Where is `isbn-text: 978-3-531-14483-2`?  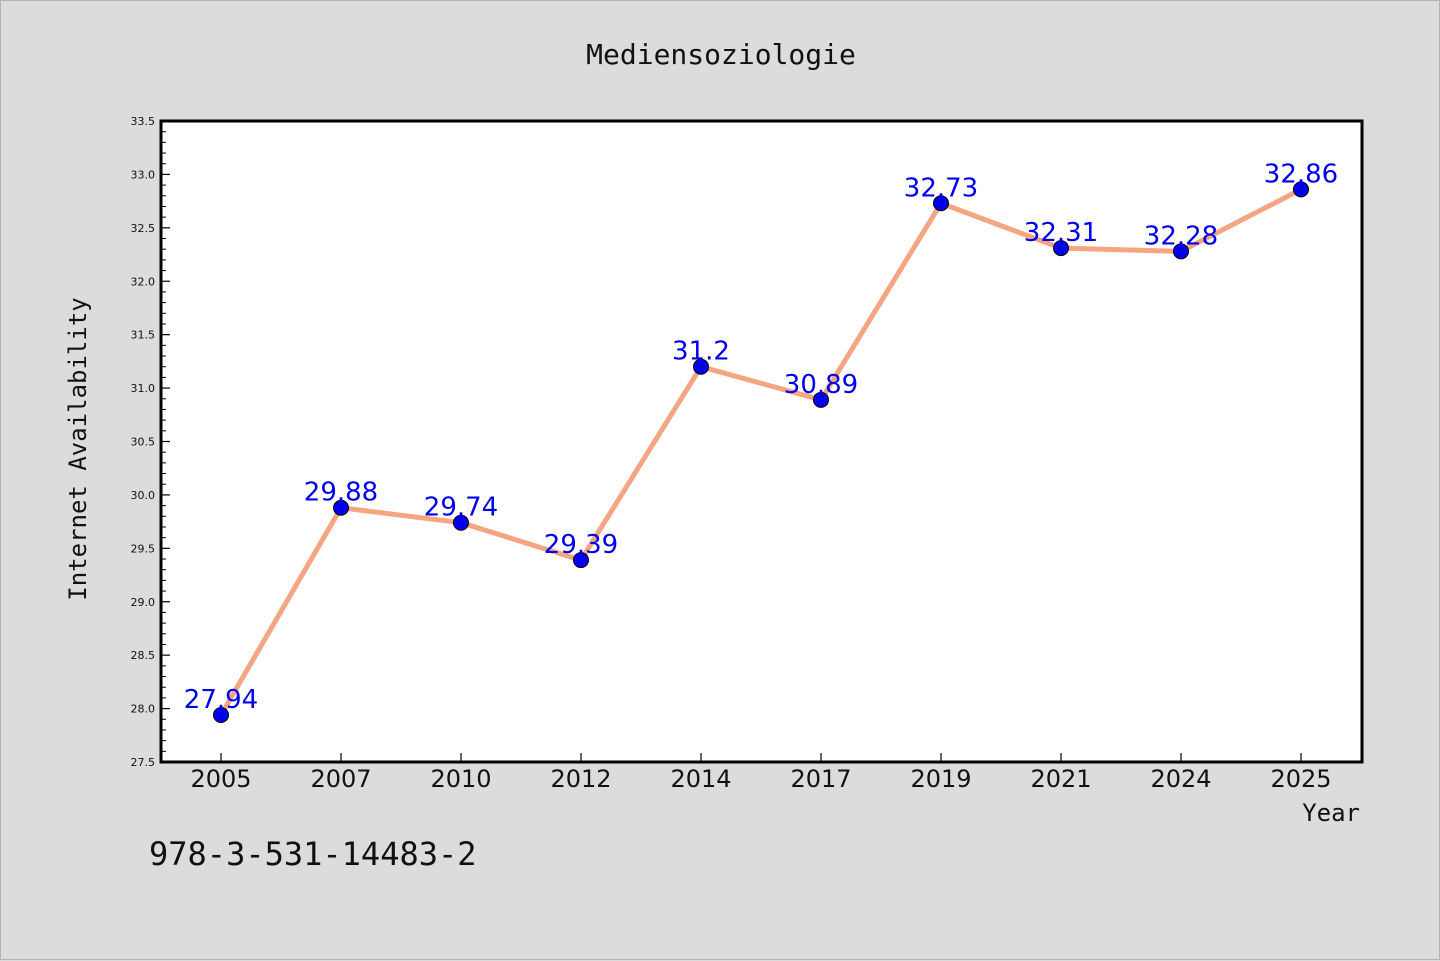
isbn-text: 978-3-531-14483-2 is located at coordinates (313, 854).